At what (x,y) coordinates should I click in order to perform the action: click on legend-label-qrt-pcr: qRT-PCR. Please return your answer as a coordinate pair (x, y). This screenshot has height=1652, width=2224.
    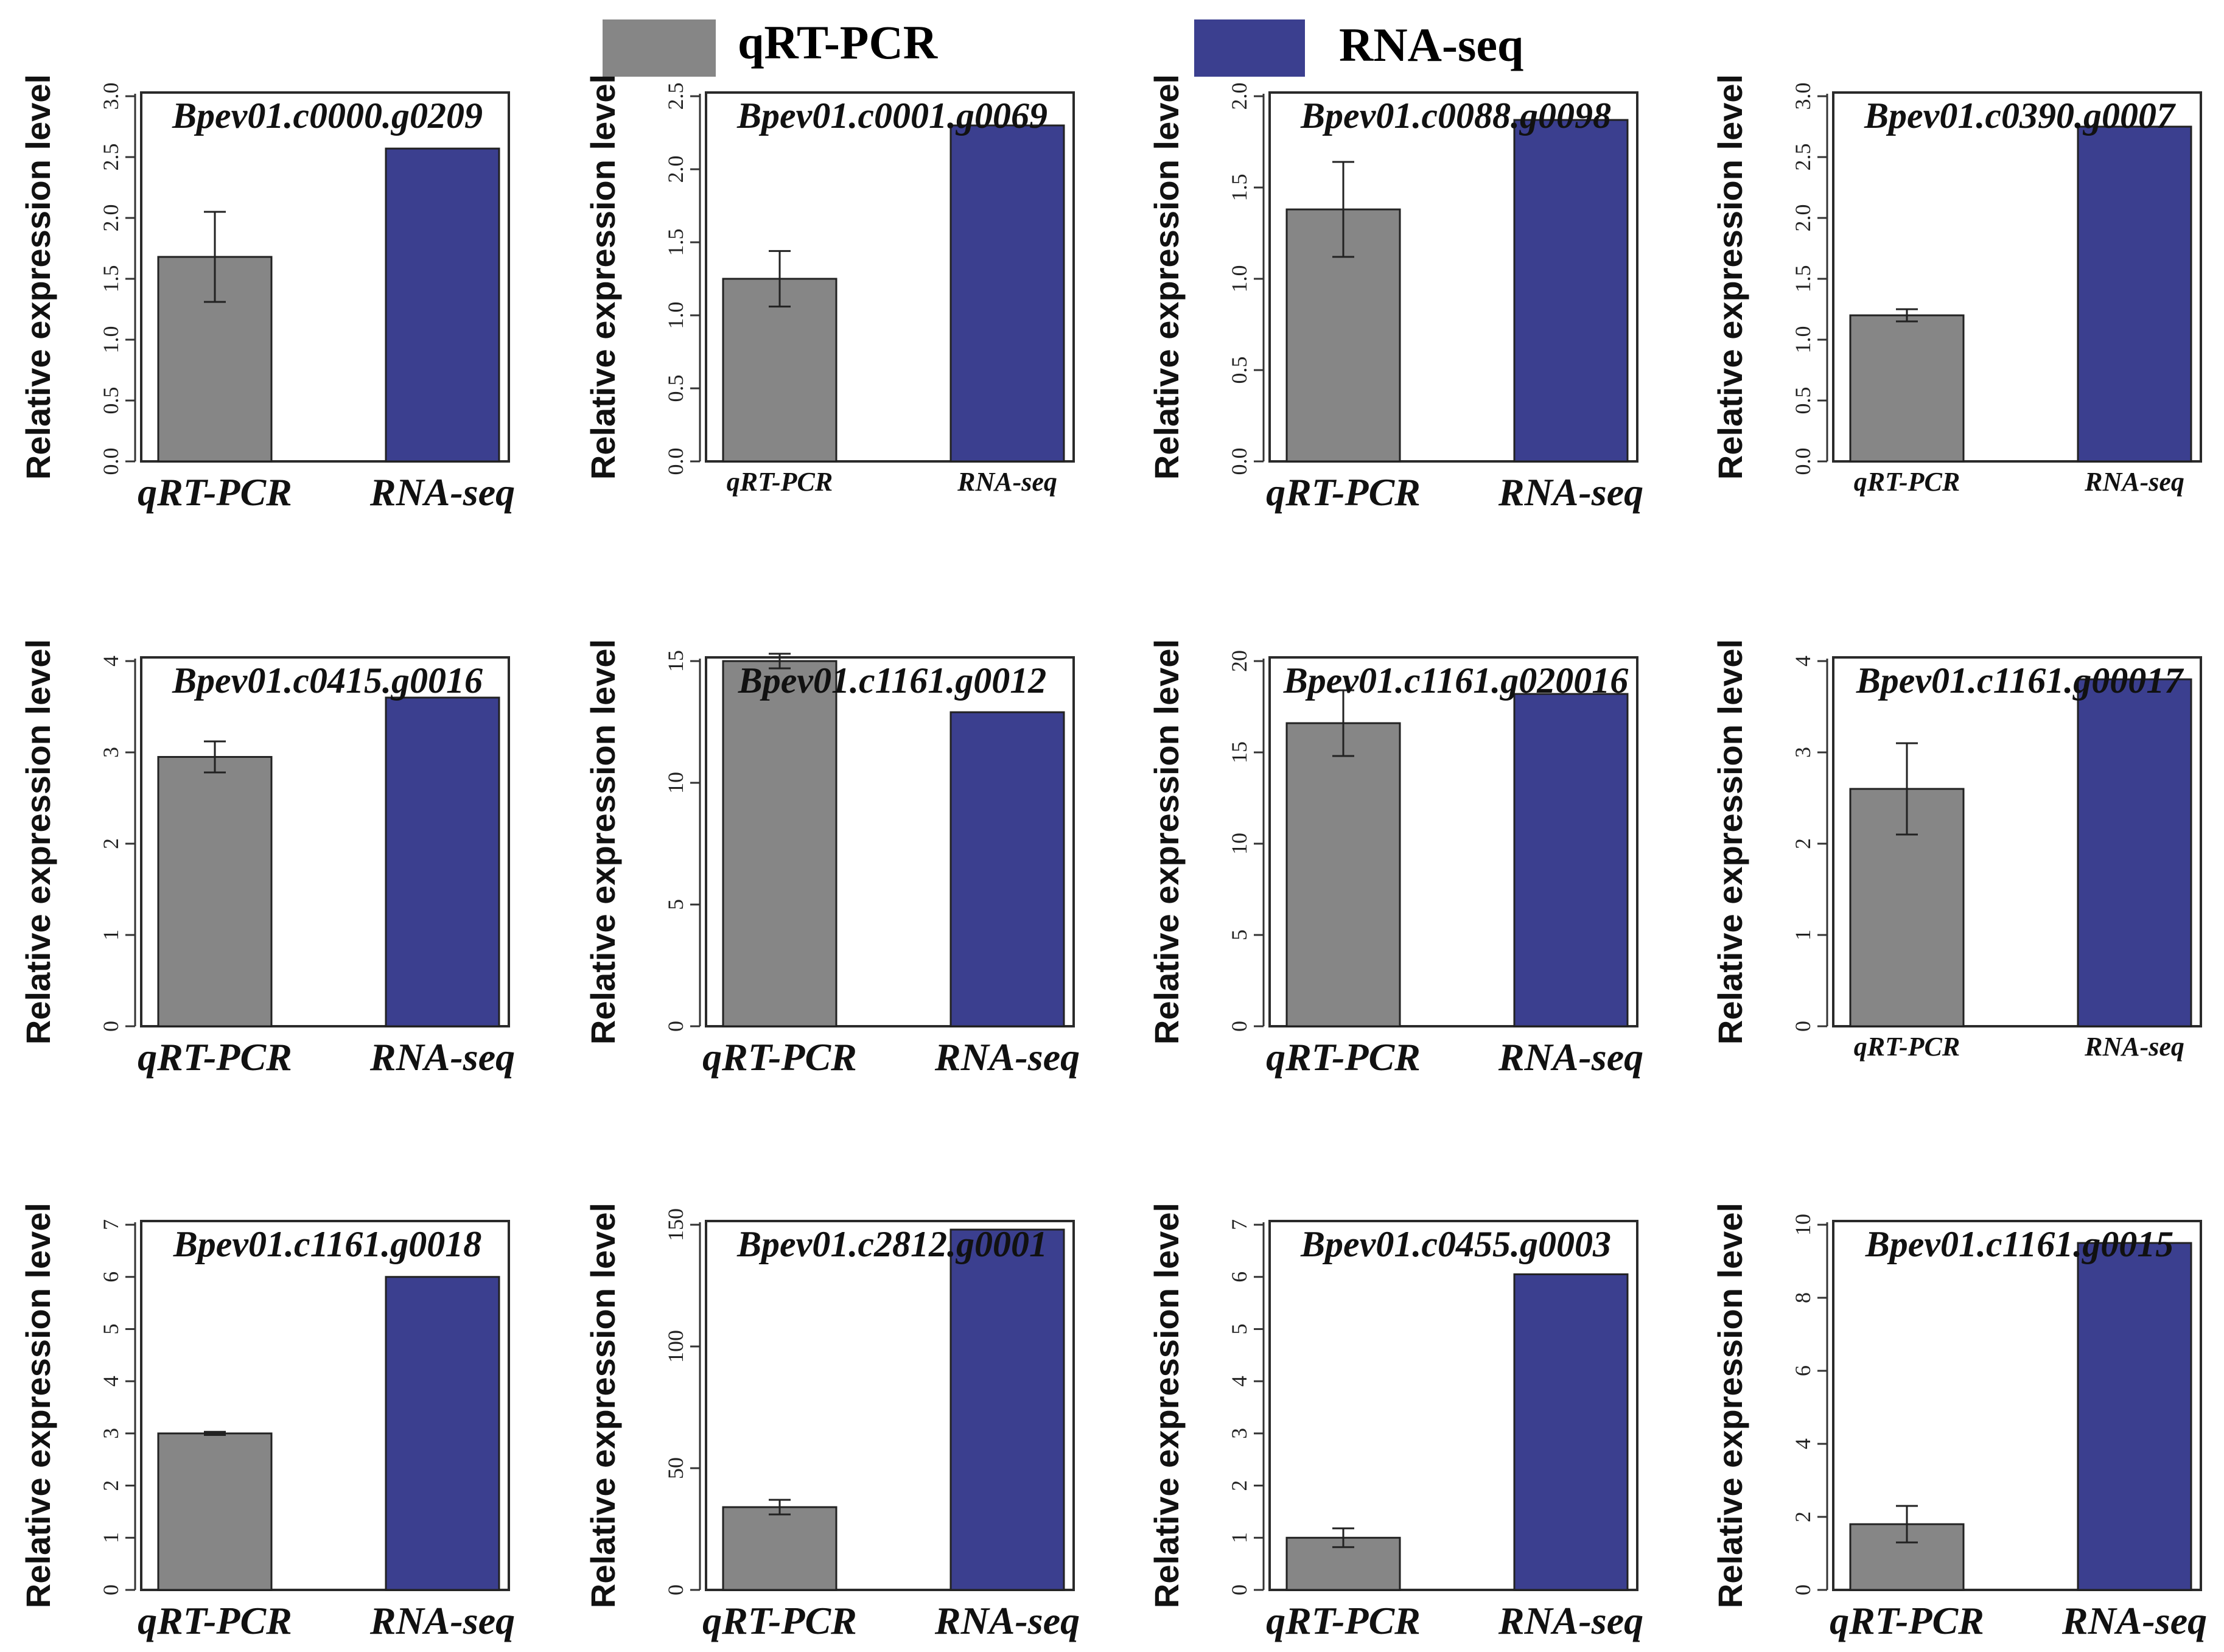
    Looking at the image, I should click on (838, 42).